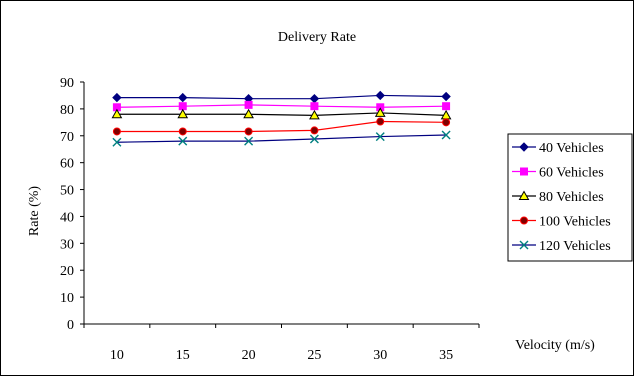  I want to click on x-tick-label: 30, so click(380, 355).